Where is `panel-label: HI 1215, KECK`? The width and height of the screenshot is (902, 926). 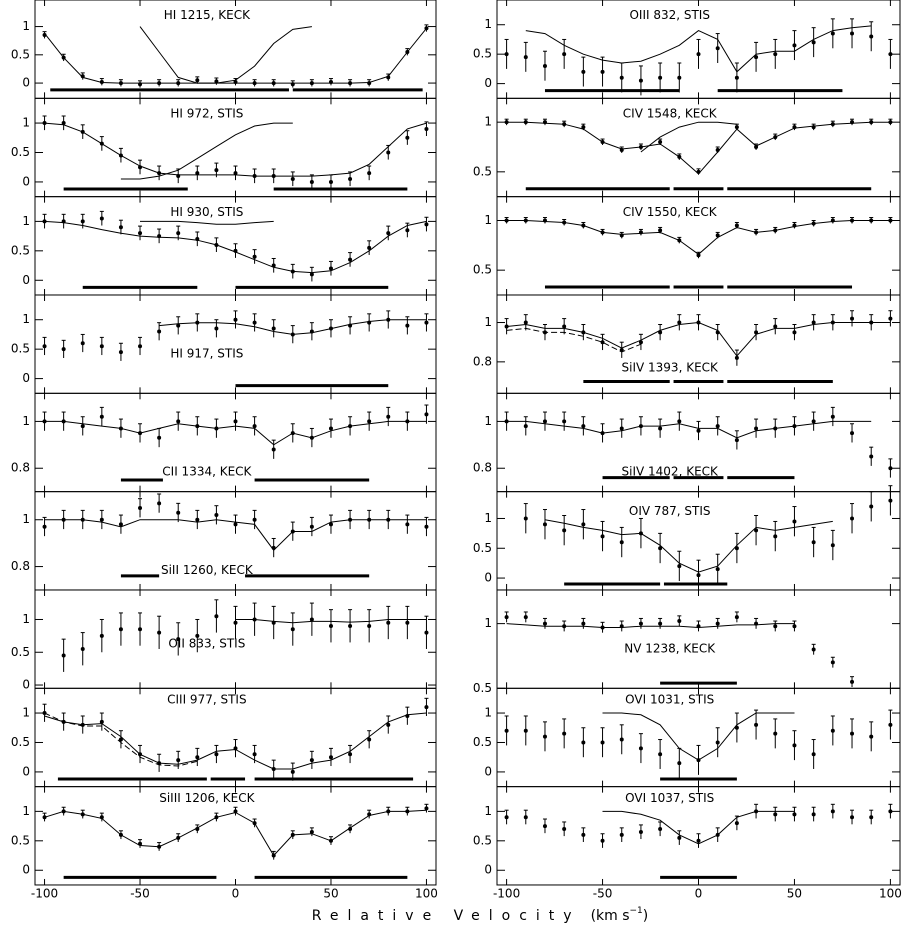
panel-label: HI 1215, KECK is located at coordinates (207, 15).